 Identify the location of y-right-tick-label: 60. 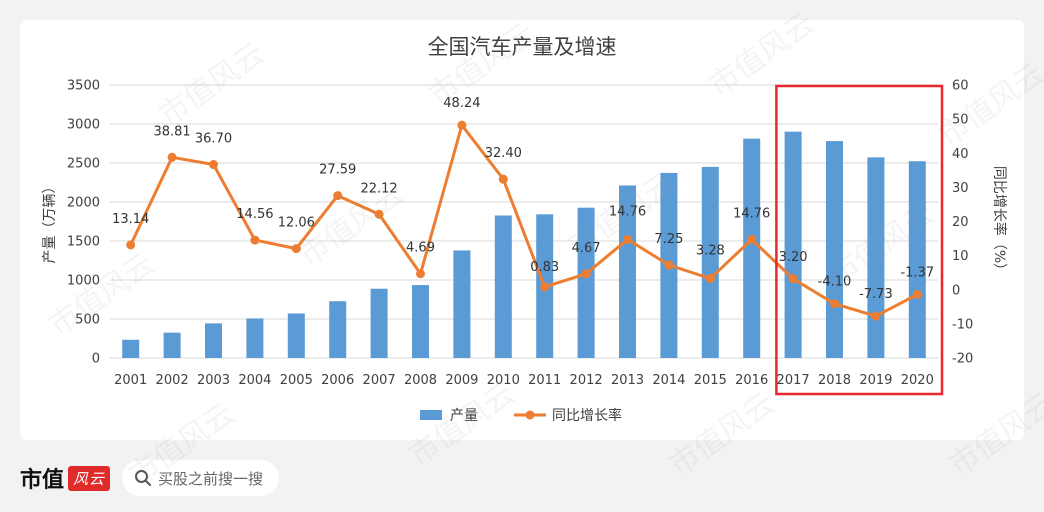
(960, 86).